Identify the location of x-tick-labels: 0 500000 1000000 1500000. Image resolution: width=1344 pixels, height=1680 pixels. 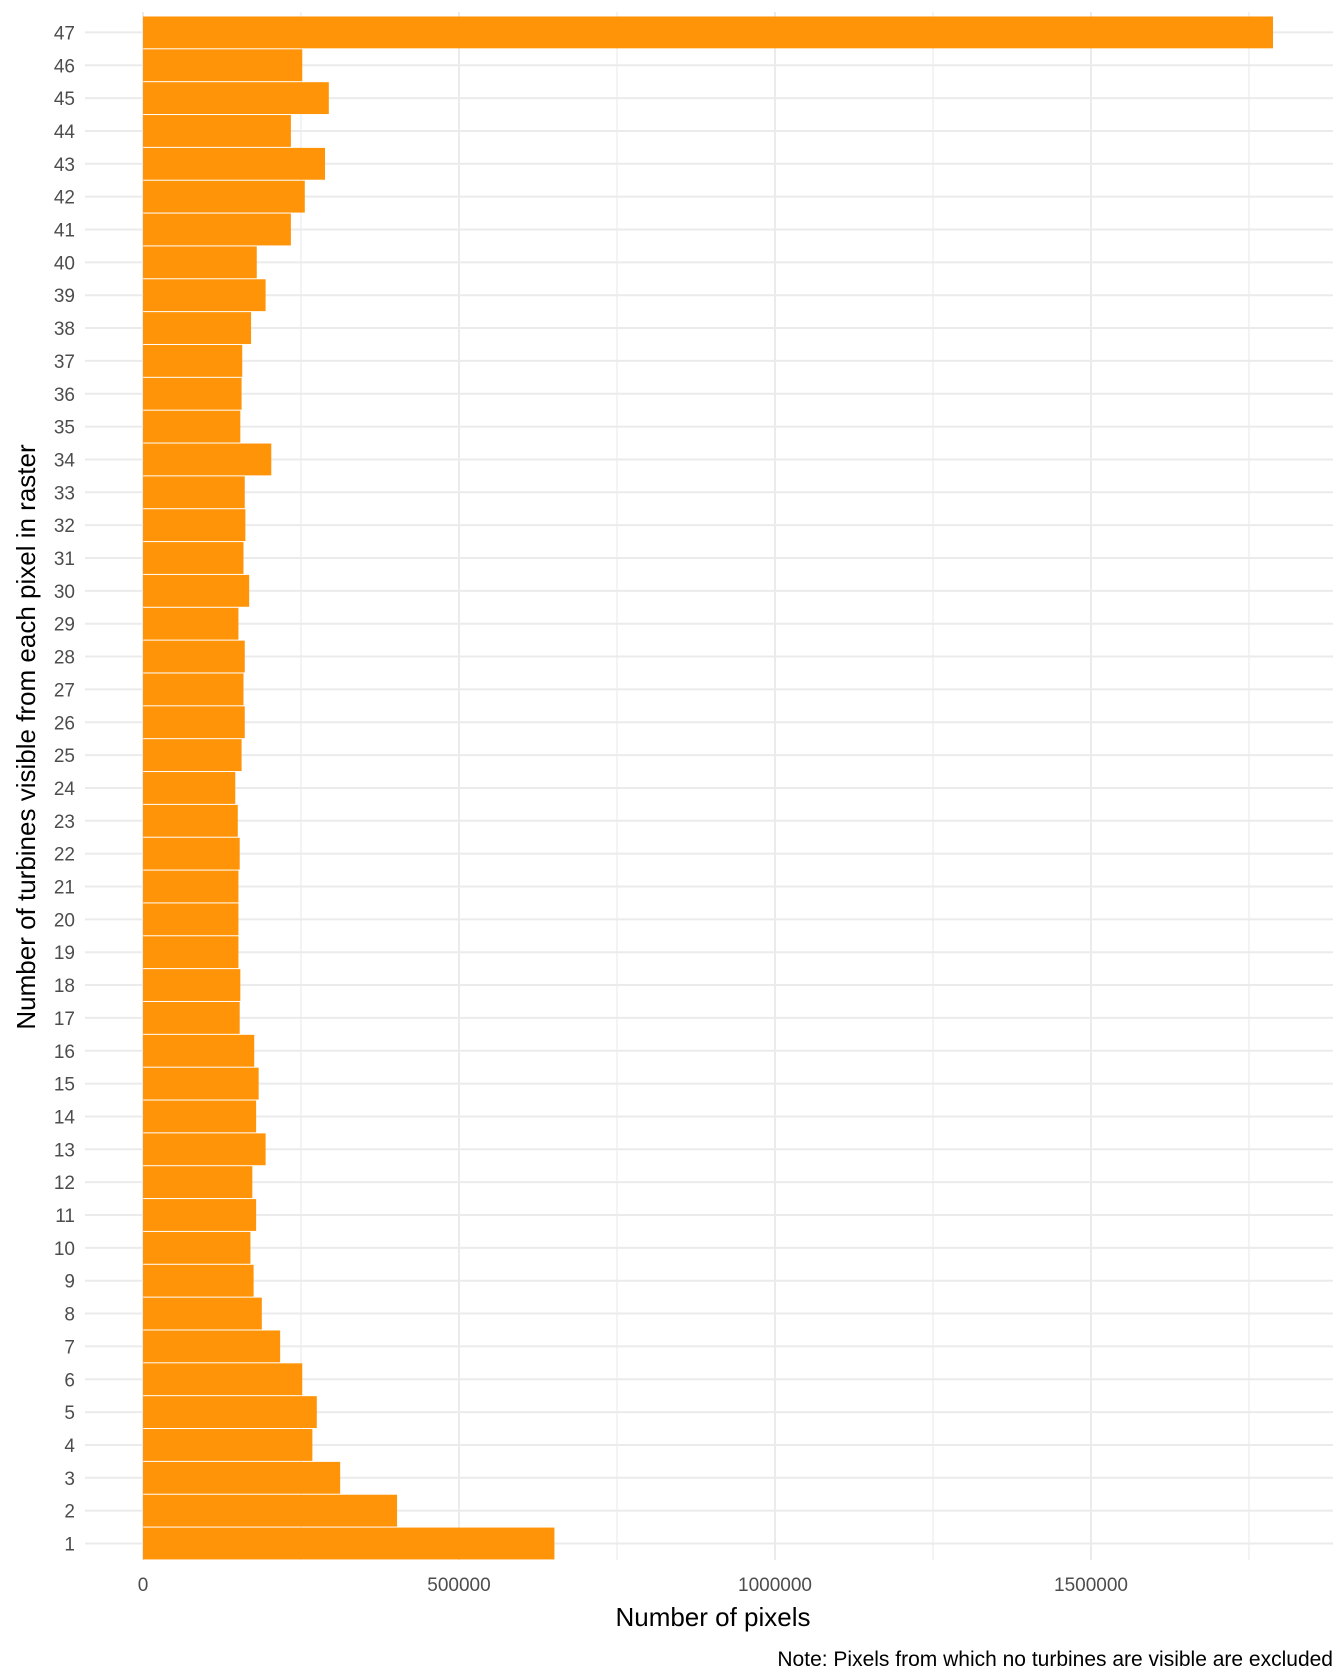
(633, 1585).